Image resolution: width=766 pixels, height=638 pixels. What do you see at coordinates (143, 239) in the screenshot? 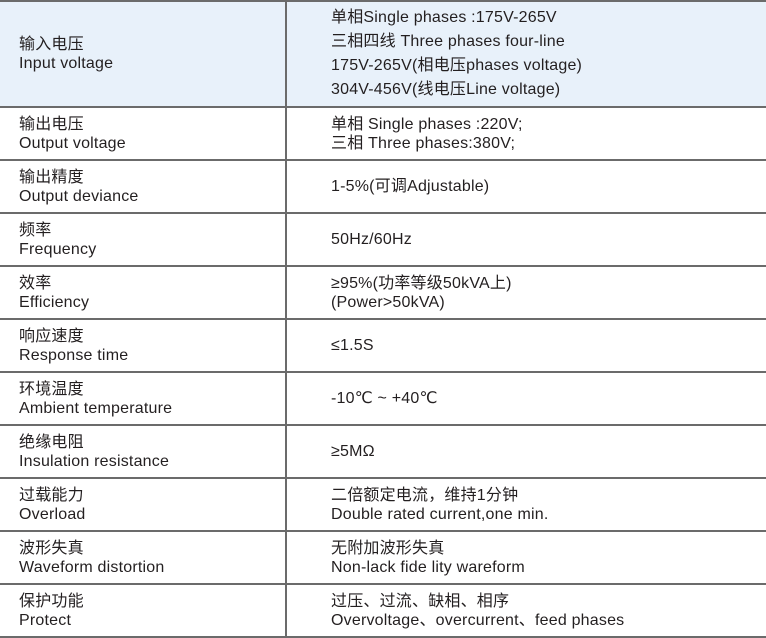
I see `spec-label: 频率 Frequency` at bounding box center [143, 239].